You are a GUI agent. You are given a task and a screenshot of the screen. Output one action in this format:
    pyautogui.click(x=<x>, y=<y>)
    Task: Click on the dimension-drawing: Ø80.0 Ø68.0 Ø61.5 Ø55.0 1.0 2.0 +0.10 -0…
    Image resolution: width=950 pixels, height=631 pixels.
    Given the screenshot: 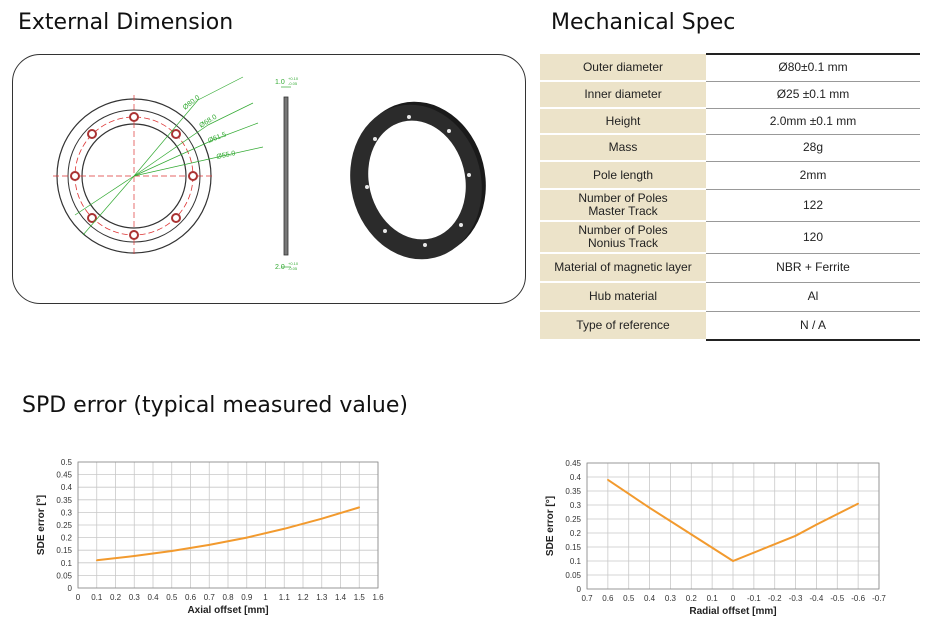 What is the action you would take?
    pyautogui.click(x=269, y=173)
    